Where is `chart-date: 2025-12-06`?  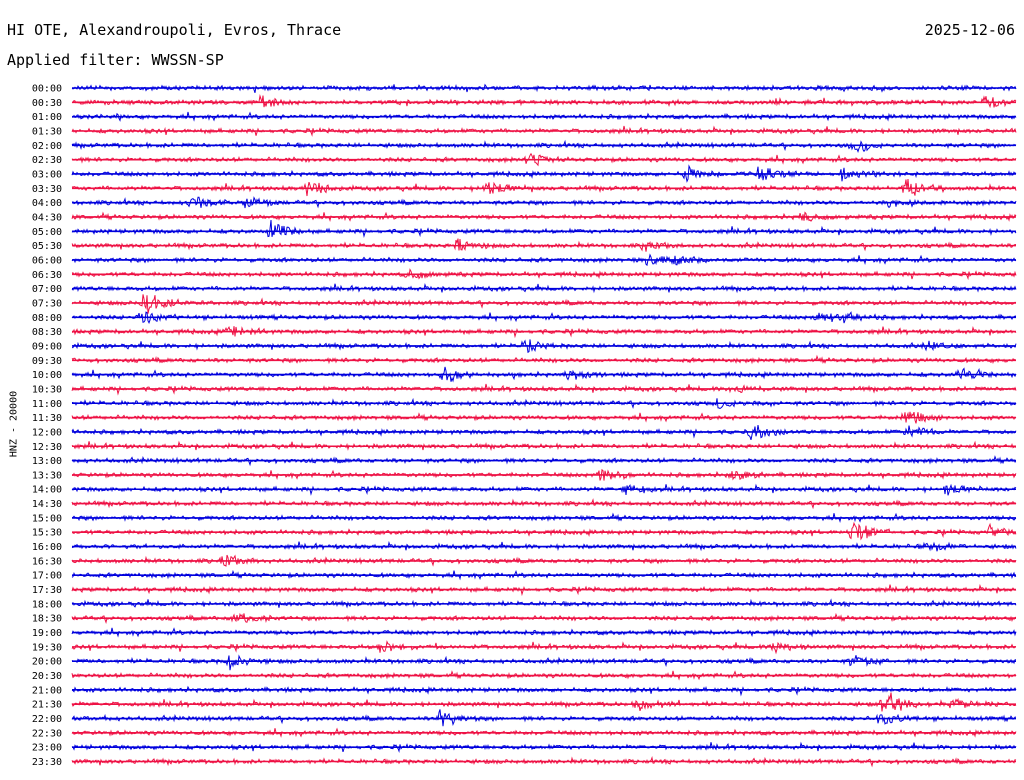 chart-date: 2025-12-06 is located at coordinates (969, 30).